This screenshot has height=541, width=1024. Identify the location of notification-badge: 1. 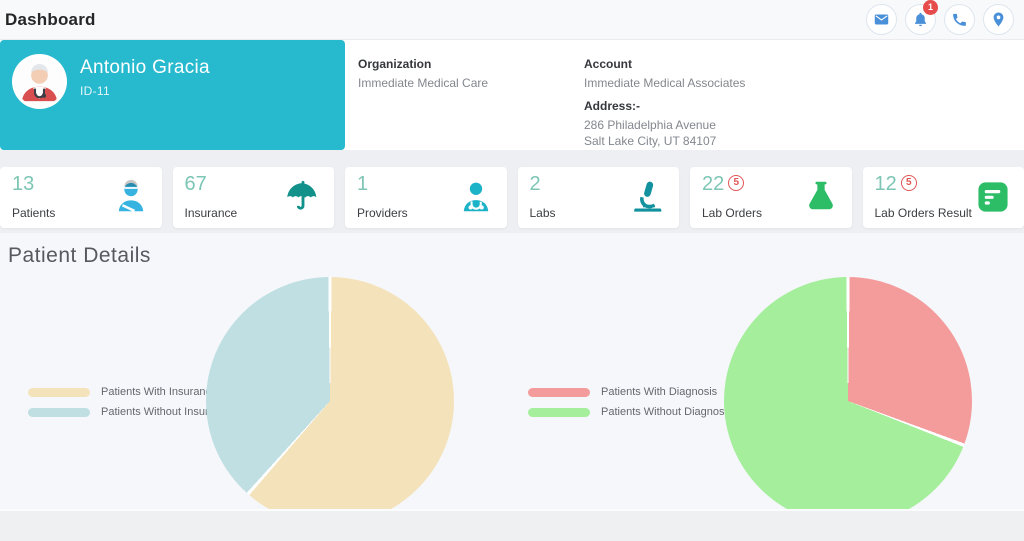
(930, 7).